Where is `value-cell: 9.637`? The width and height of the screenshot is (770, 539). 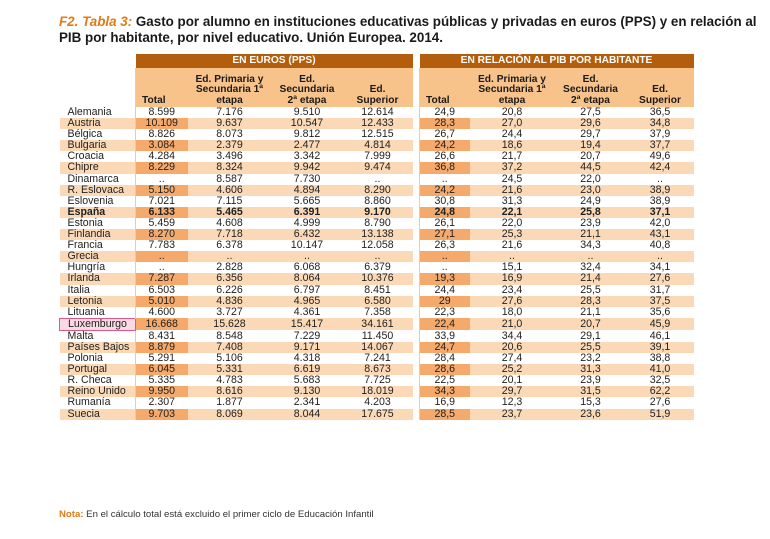
value-cell: 9.637 is located at coordinates (229, 124).